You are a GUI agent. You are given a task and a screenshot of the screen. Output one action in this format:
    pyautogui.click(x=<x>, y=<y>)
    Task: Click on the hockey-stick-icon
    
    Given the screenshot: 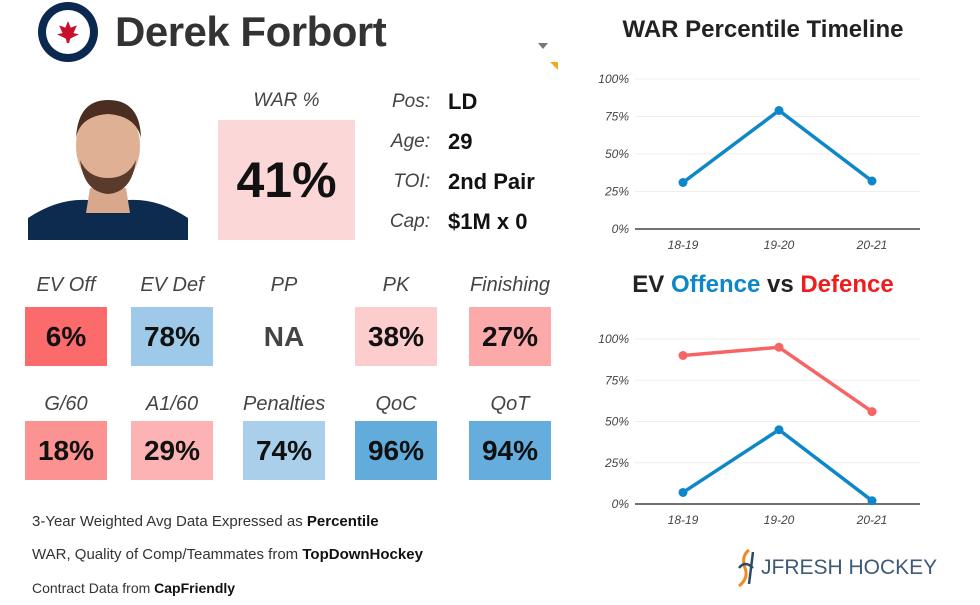 What is the action you would take?
    pyautogui.click(x=746, y=568)
    